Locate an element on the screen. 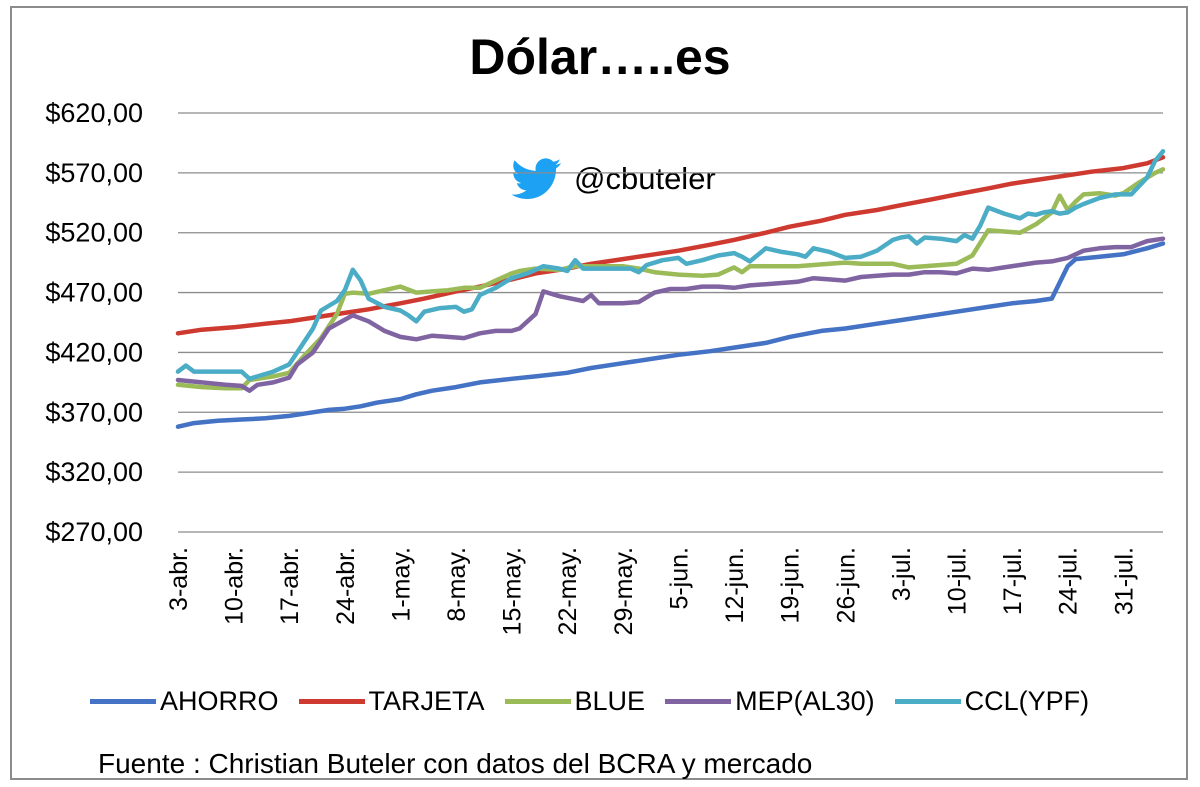  legend: AHORRO TARJETA BLUE MEP(AL30) CCL(YPF) is located at coordinates (599, 701).